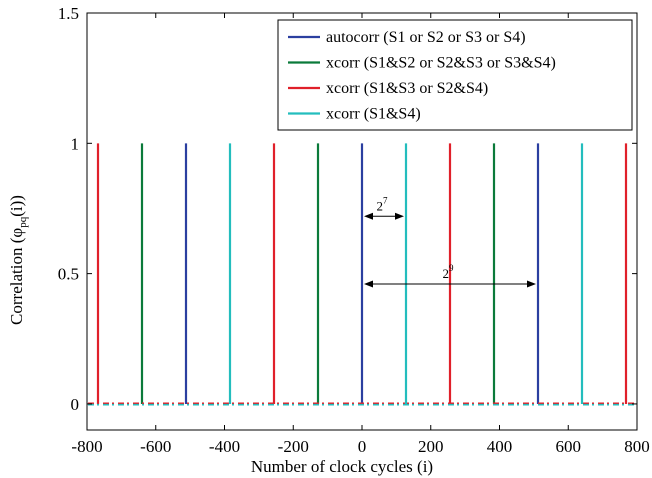 The height and width of the screenshot is (478, 652). What do you see at coordinates (383, 204) in the screenshot?
I see `annotation-label: 27` at bounding box center [383, 204].